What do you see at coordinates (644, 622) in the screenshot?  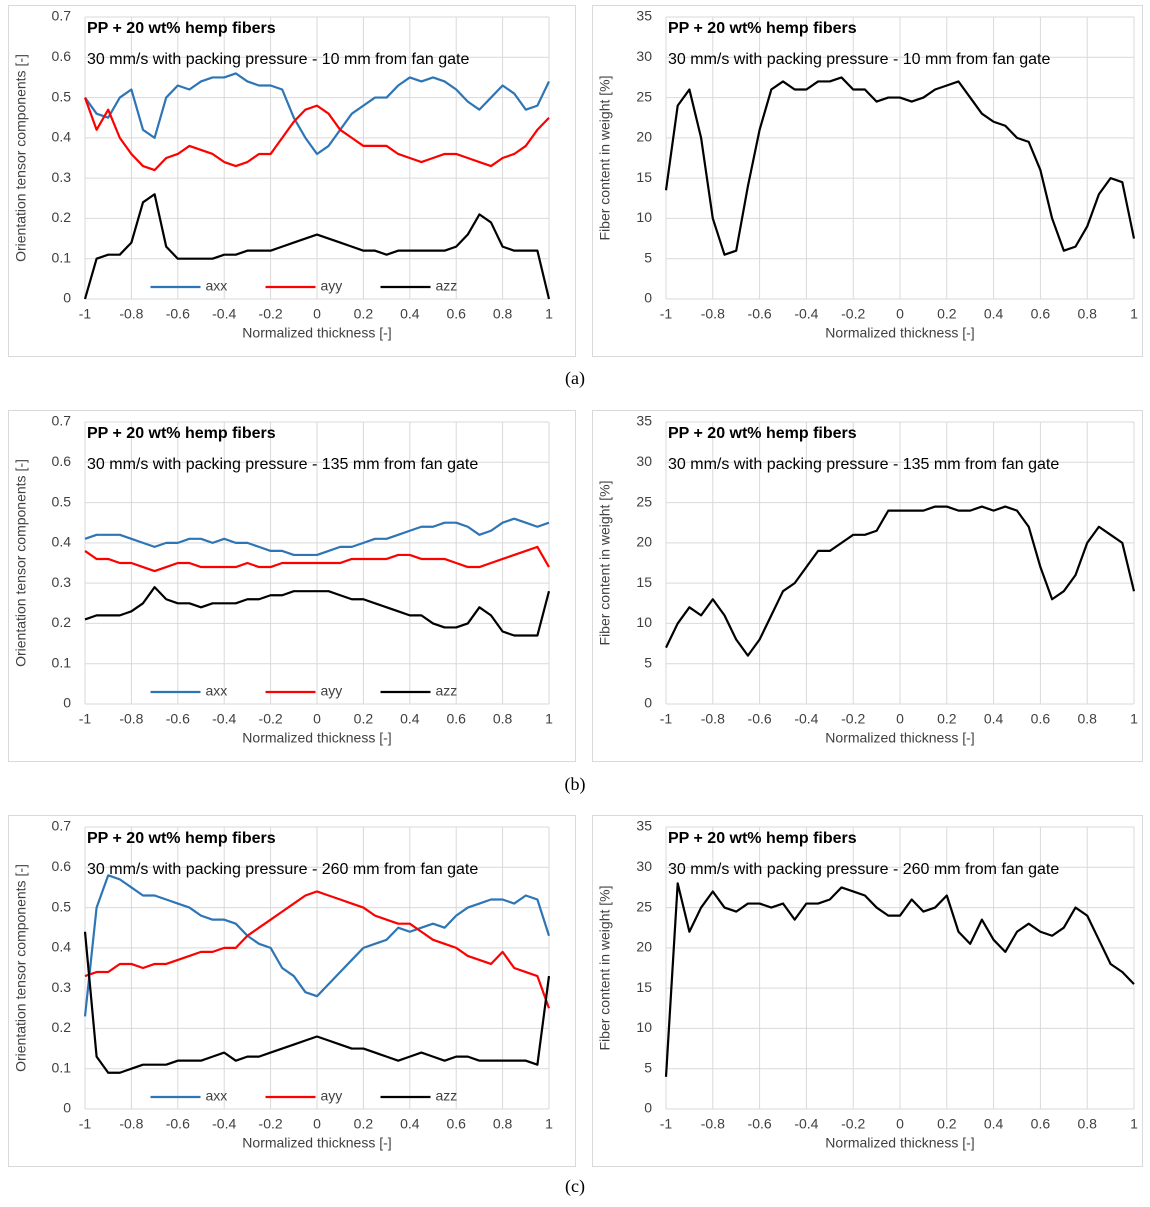 I see `y-tick-label: 10` at bounding box center [644, 622].